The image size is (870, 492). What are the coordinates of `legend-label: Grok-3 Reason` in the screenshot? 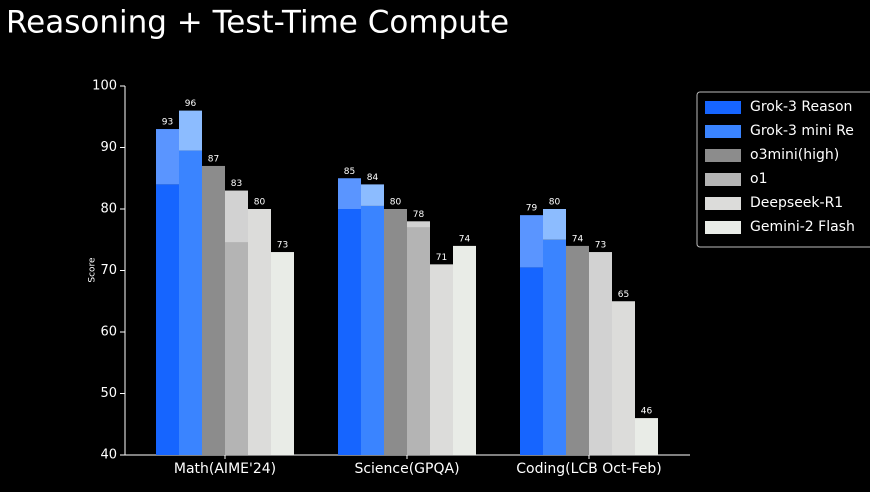 It's located at (801, 107).